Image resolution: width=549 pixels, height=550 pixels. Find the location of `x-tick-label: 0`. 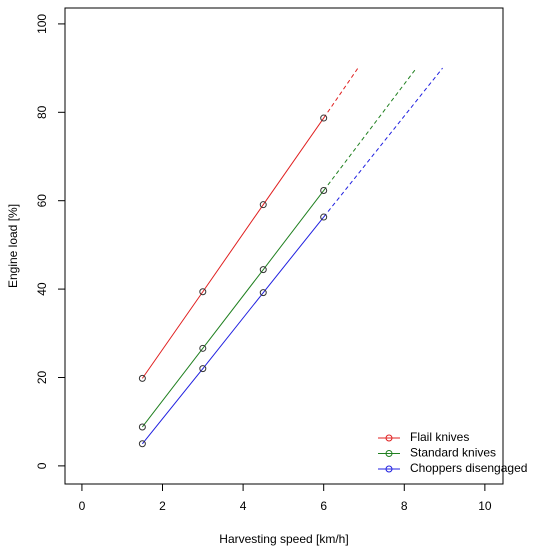

x-tick-label: 0 is located at coordinates (82, 506).